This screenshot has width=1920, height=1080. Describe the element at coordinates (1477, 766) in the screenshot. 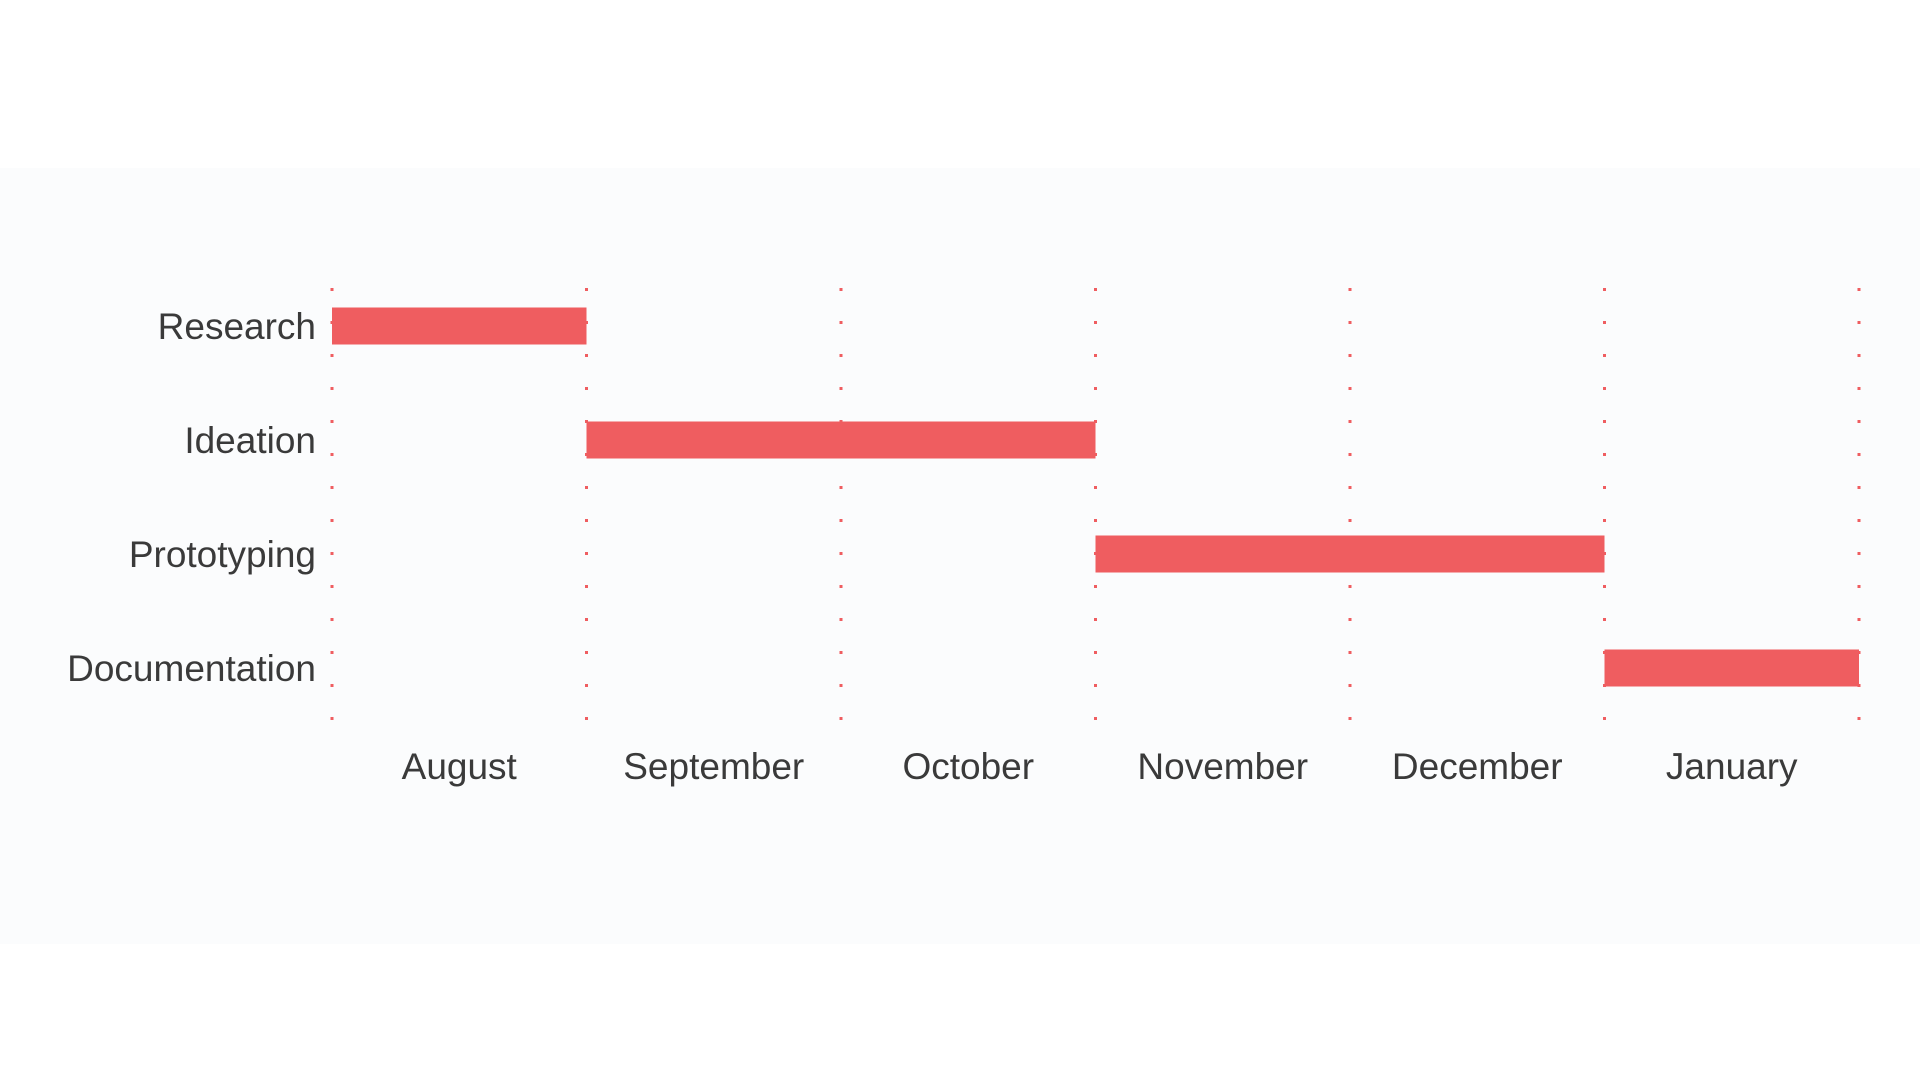

I see `month-label: December` at that location.